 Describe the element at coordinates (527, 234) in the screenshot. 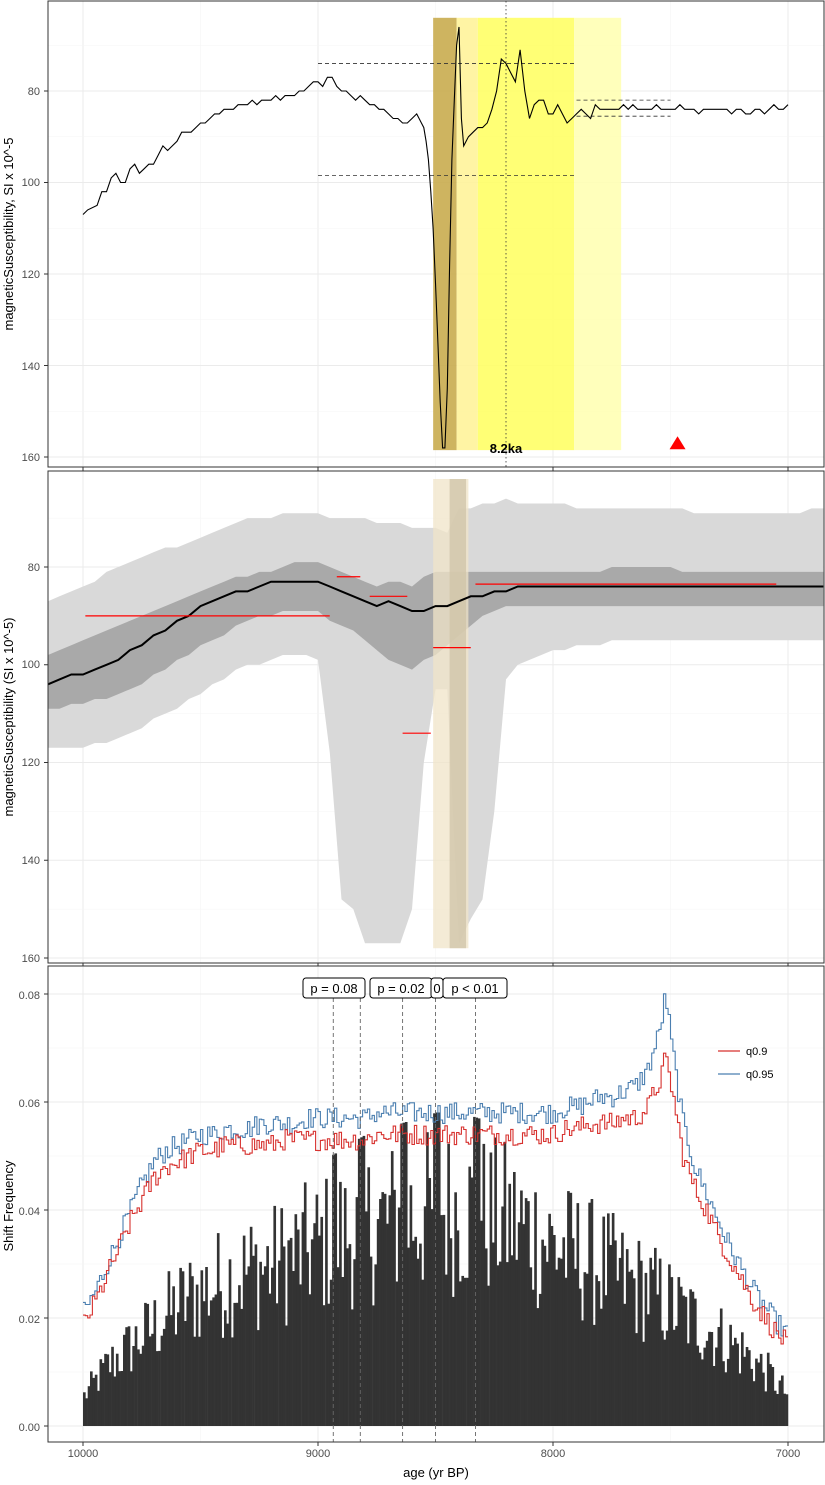

I see `top-panel-shaded-regions` at that location.